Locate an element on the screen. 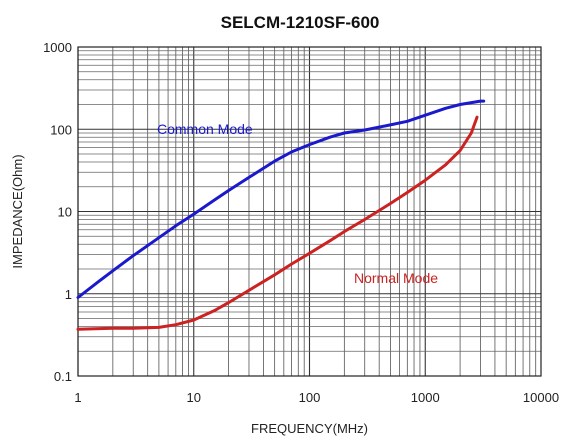 The image size is (566, 441). y-tick-label: 10 is located at coordinates (65, 212).